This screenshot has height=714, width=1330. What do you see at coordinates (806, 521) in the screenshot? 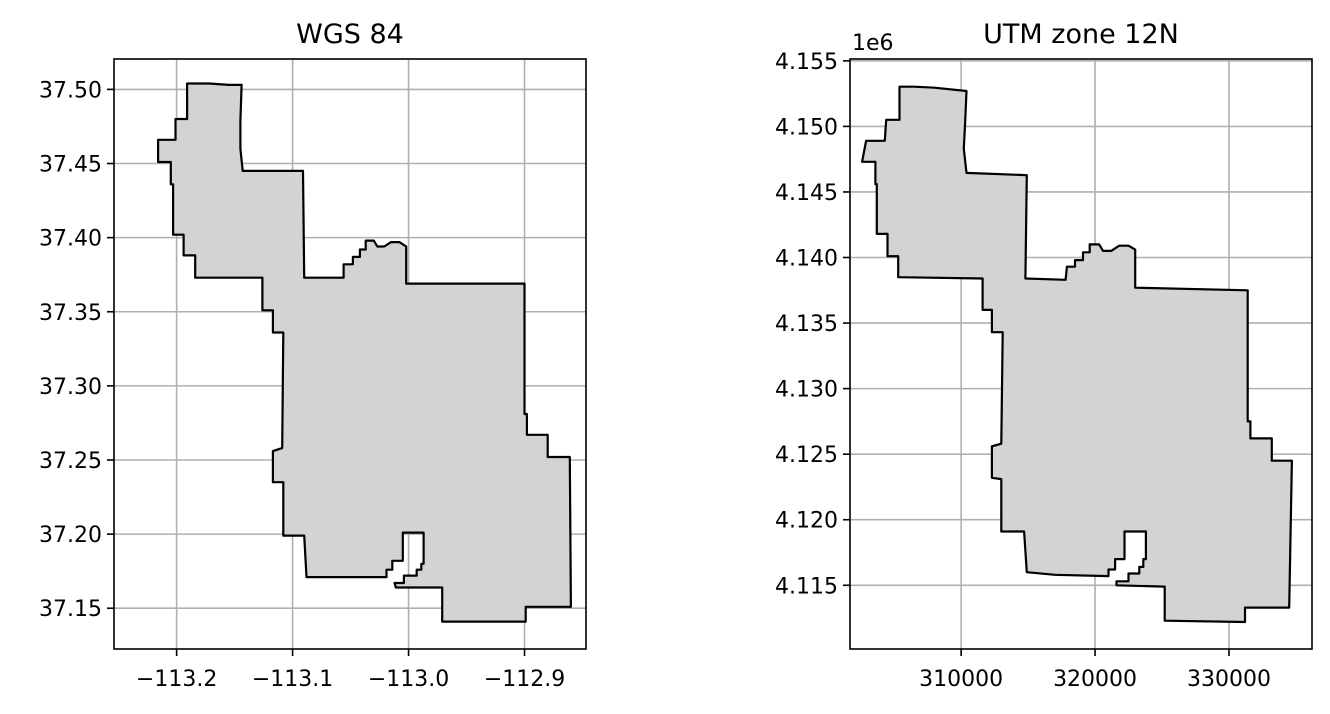
I see `y-tick-label: 4.120` at bounding box center [806, 521].